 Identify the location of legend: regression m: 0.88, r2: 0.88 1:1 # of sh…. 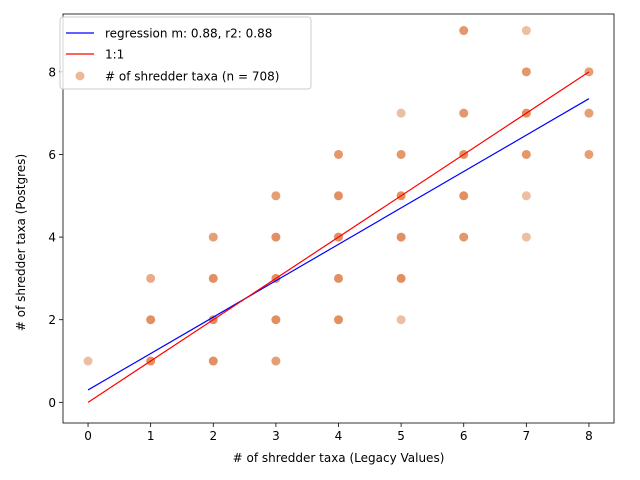
(185, 53).